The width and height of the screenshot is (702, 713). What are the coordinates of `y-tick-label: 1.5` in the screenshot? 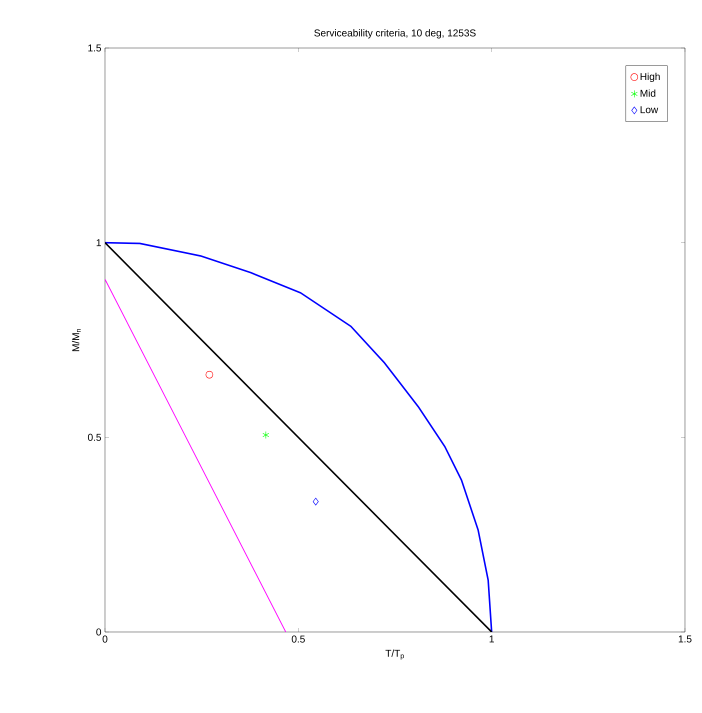 It's located at (95, 48).